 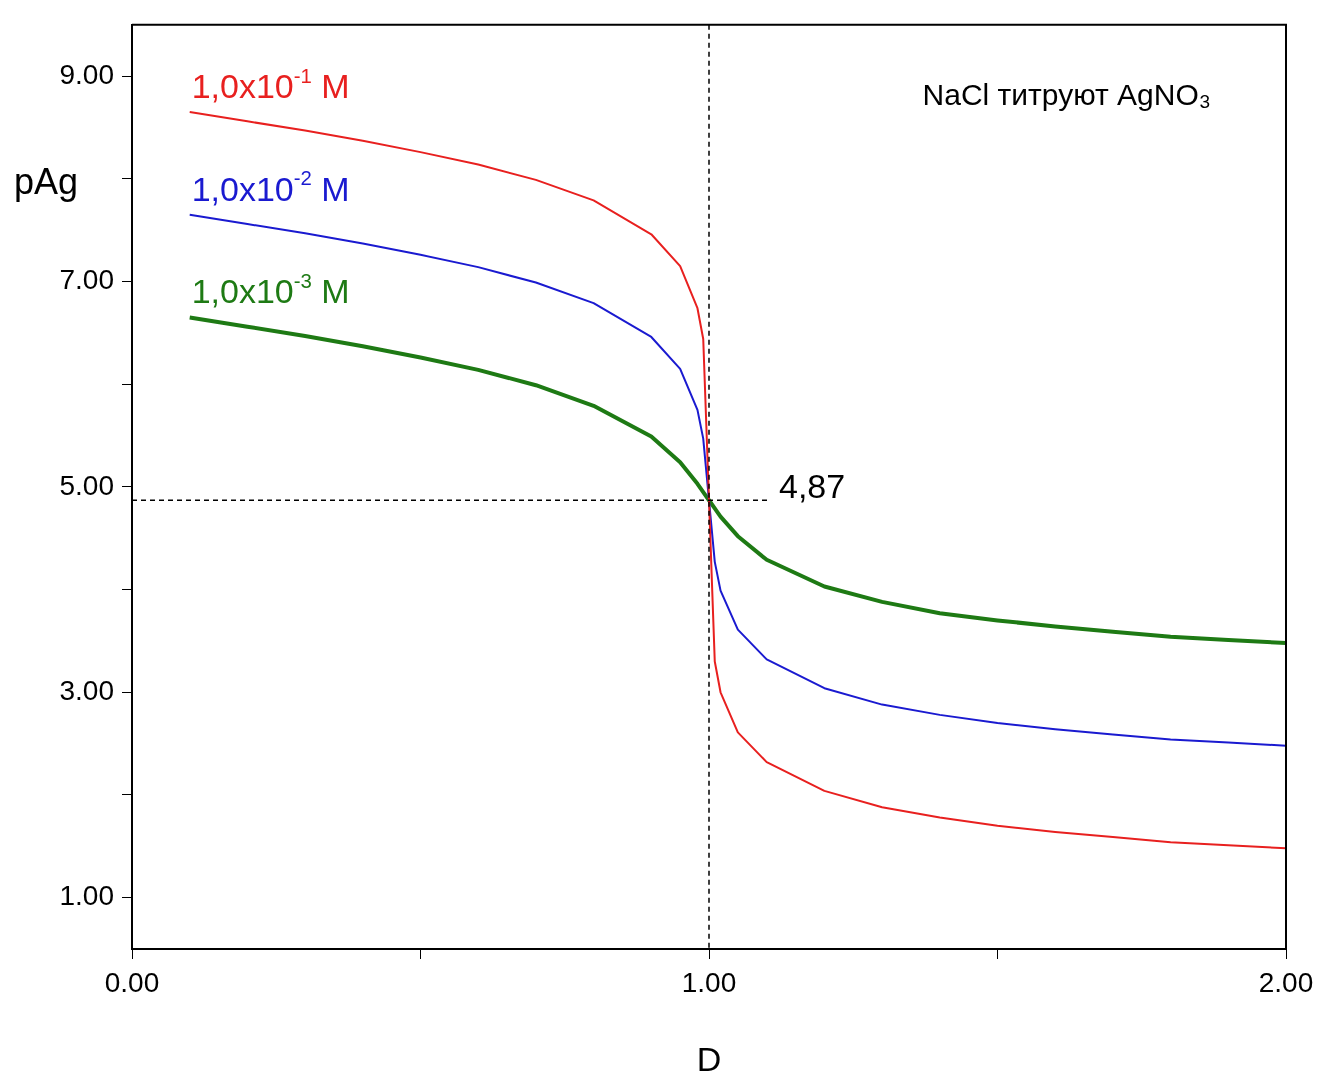 What do you see at coordinates (812, 486) in the screenshot?
I see `ref-line-label: 4,87` at bounding box center [812, 486].